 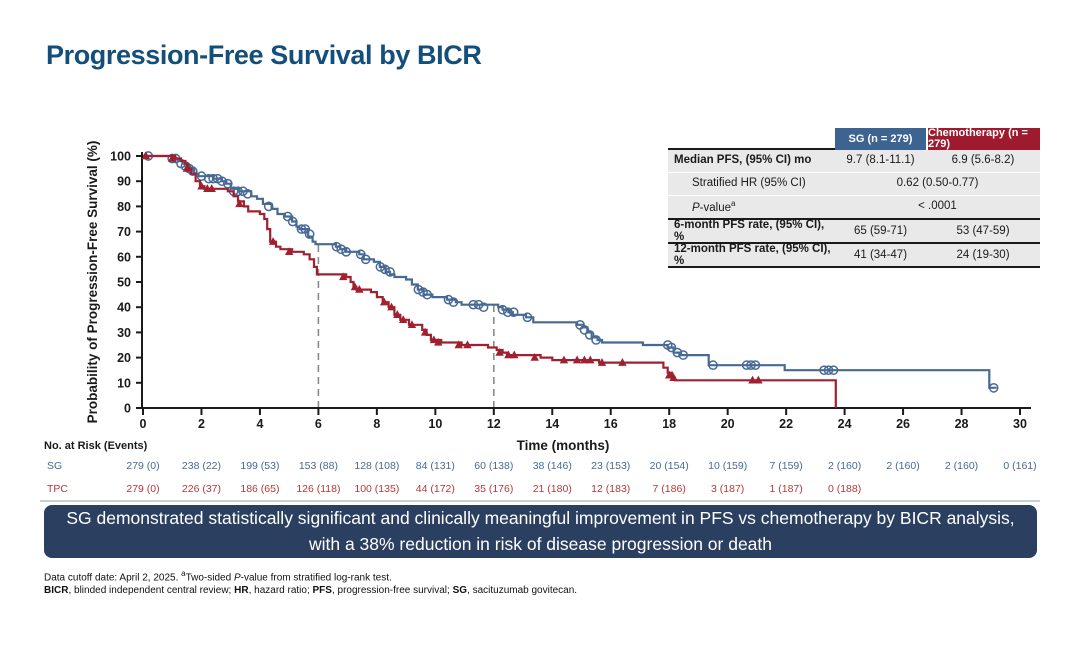 What do you see at coordinates (880, 254) in the screenshot?
I see `stats-value-sg: 41 (34-47)` at bounding box center [880, 254].